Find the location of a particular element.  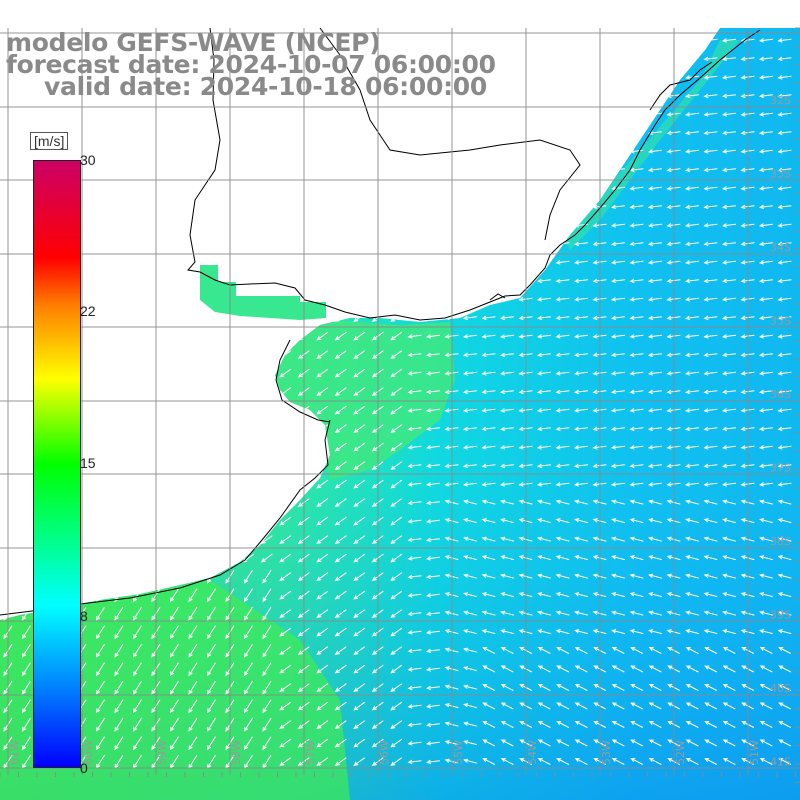

forecast-date: forecast date: 2024-10-07 06:00:00 is located at coordinates (251, 64).